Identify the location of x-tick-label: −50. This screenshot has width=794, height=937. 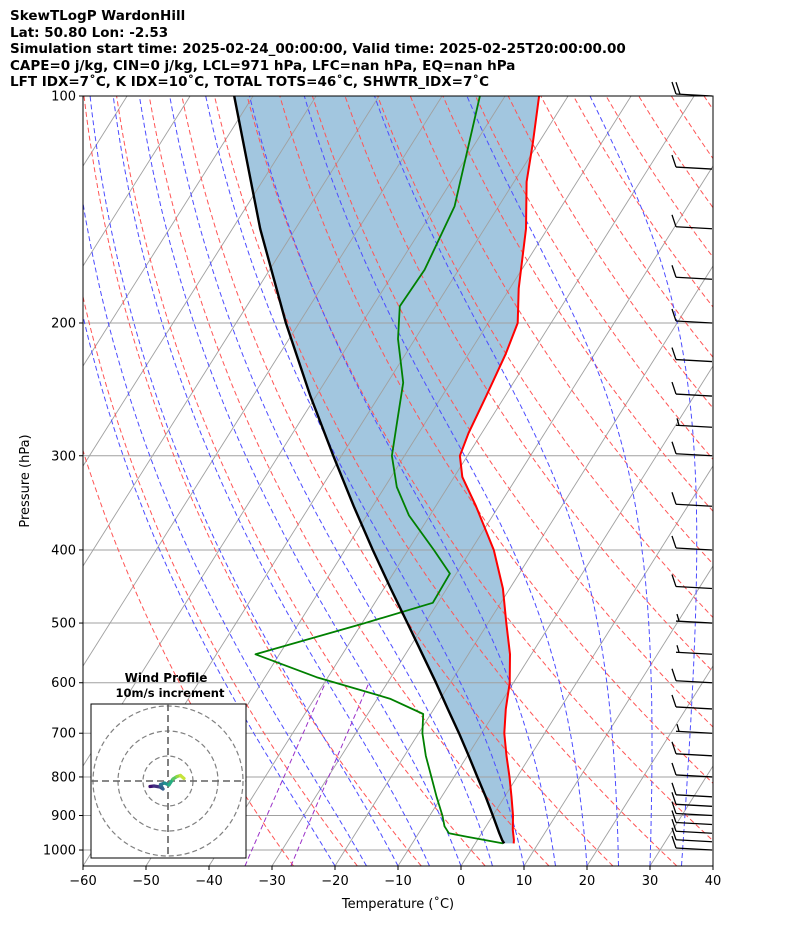
(145, 881).